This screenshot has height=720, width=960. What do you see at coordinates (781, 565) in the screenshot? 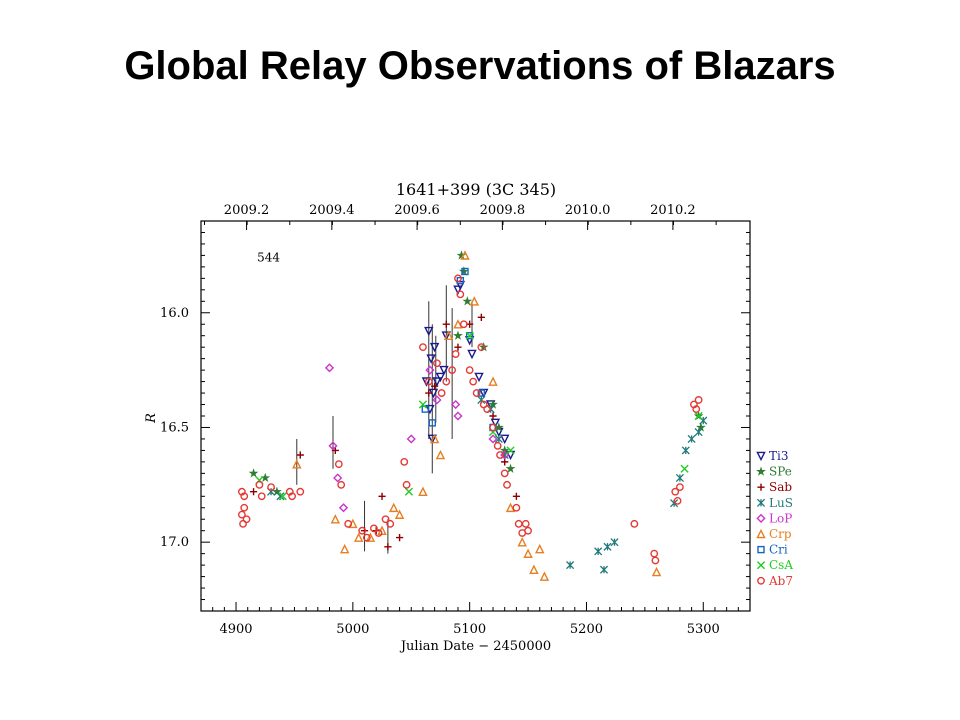
I see `legend-label: CsA` at bounding box center [781, 565].